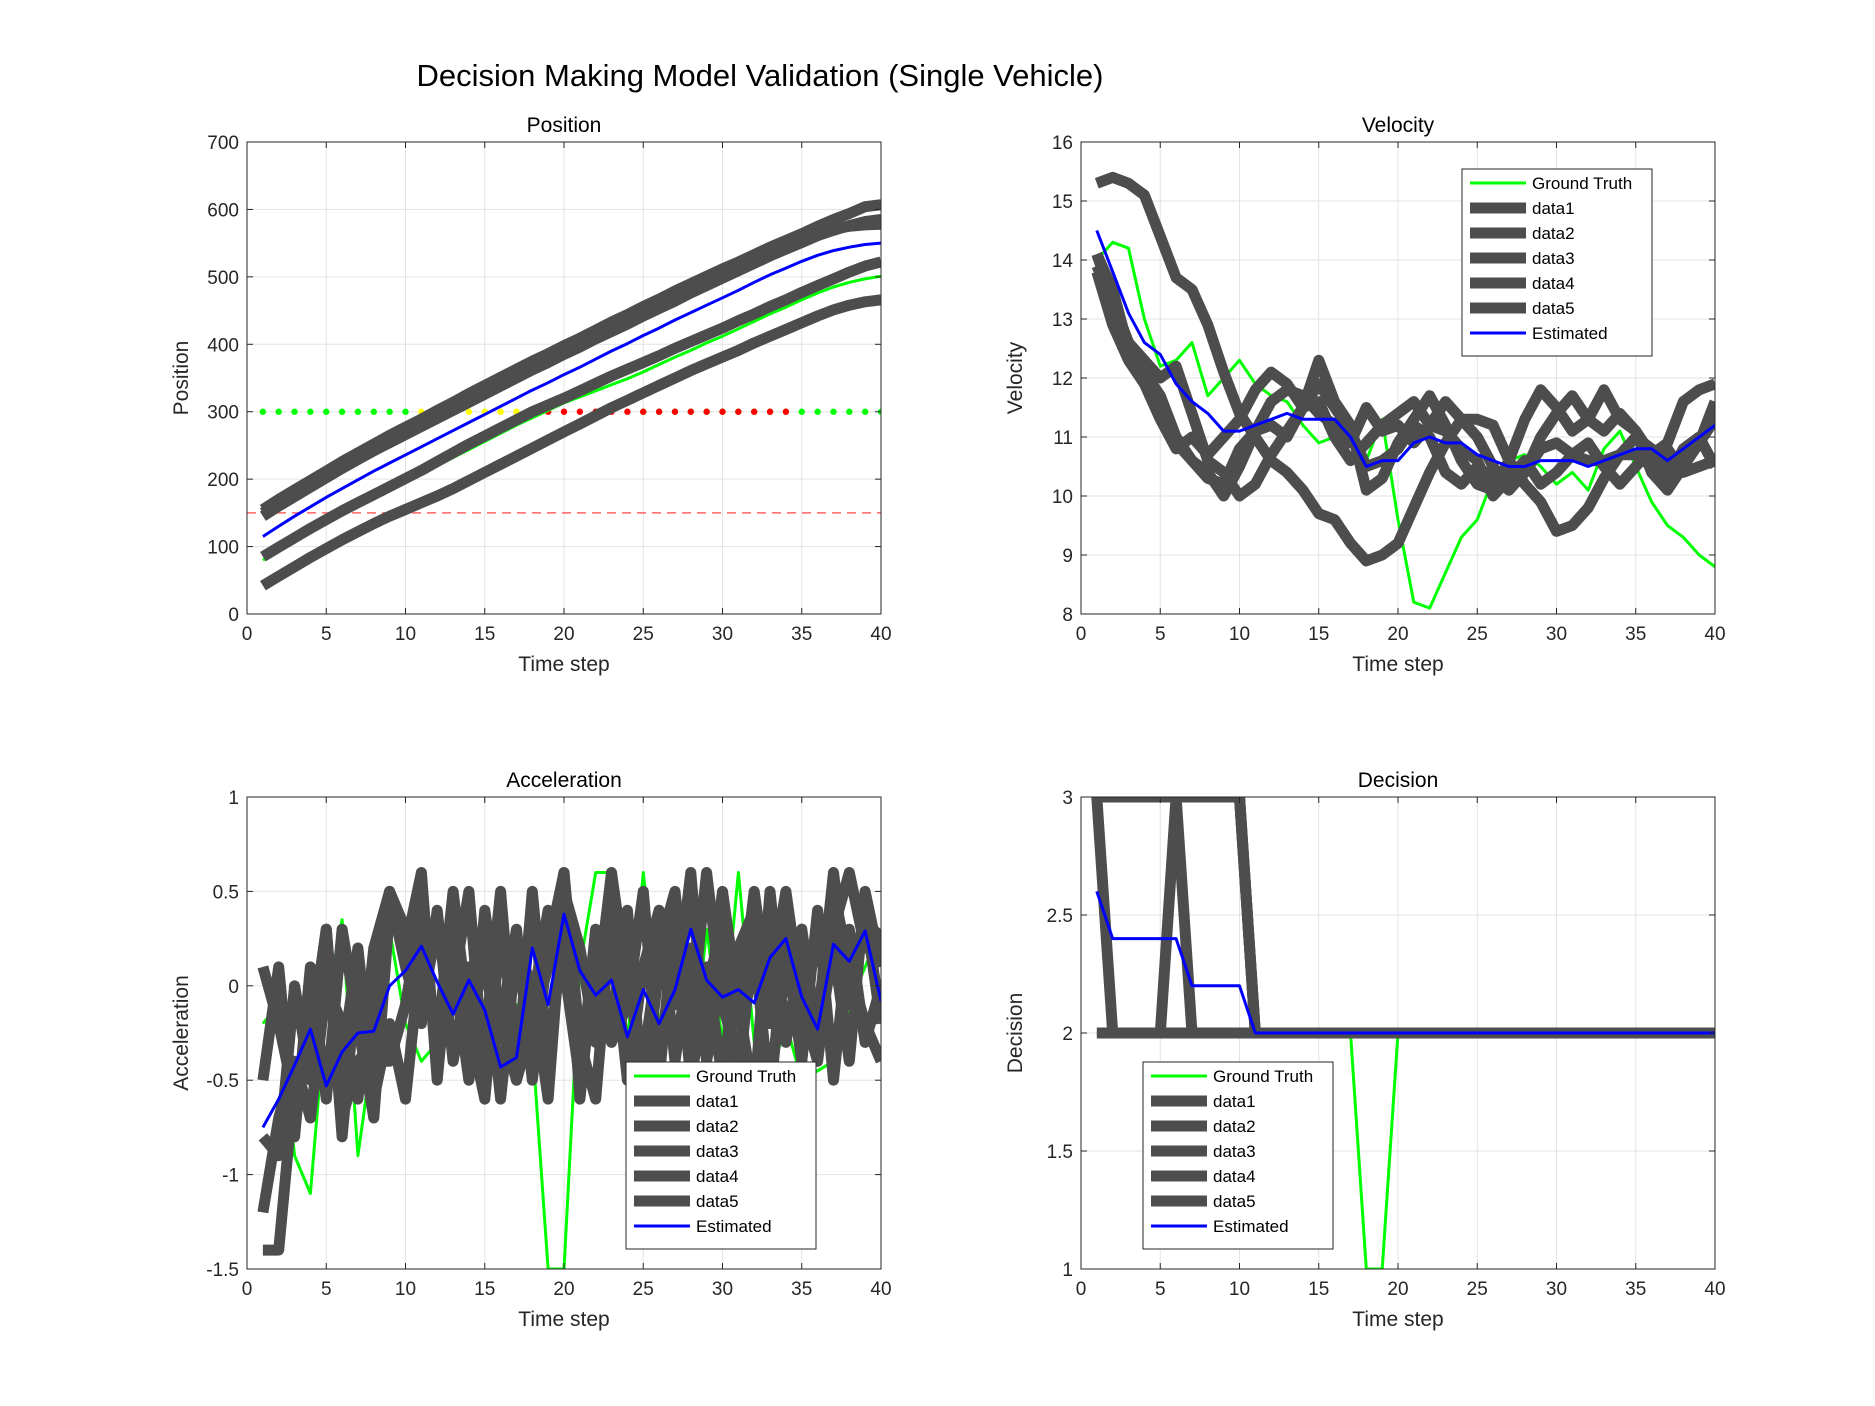 This screenshot has width=1875, height=1406. Describe the element at coordinates (1015, 377) in the screenshot. I see `y-axis-label: Velocity` at that location.